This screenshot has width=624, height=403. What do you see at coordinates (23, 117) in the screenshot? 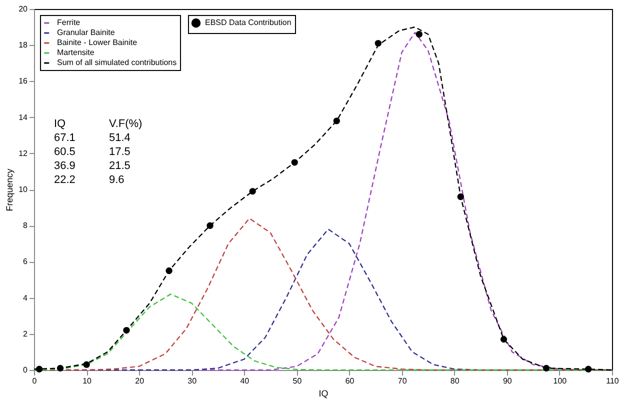
I see `y-tick-label: 14` at bounding box center [23, 117].